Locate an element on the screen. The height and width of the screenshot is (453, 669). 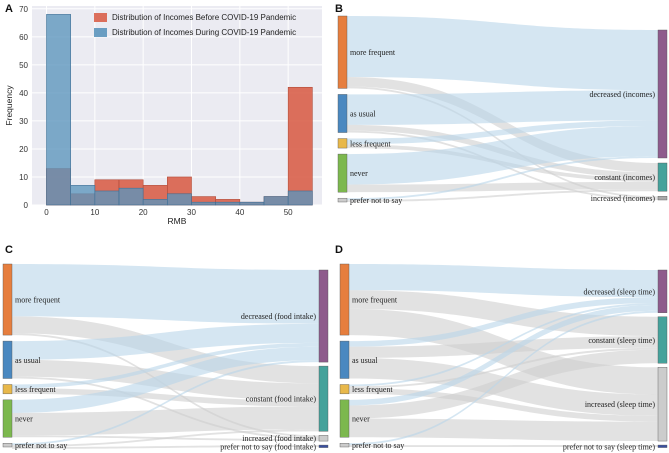
target-label: prefer not to say (food intake) is located at coordinates (268, 446).